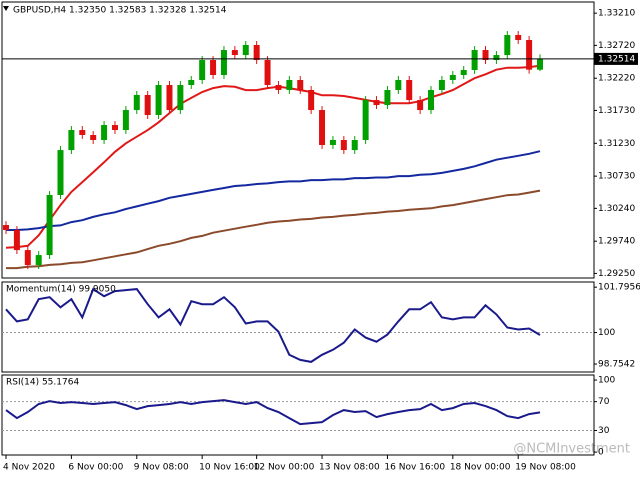 The width and height of the screenshot is (640, 480). What do you see at coordinates (480, 468) in the screenshot?
I see `x-tick-label: 18 Nov 00:00` at bounding box center [480, 468].